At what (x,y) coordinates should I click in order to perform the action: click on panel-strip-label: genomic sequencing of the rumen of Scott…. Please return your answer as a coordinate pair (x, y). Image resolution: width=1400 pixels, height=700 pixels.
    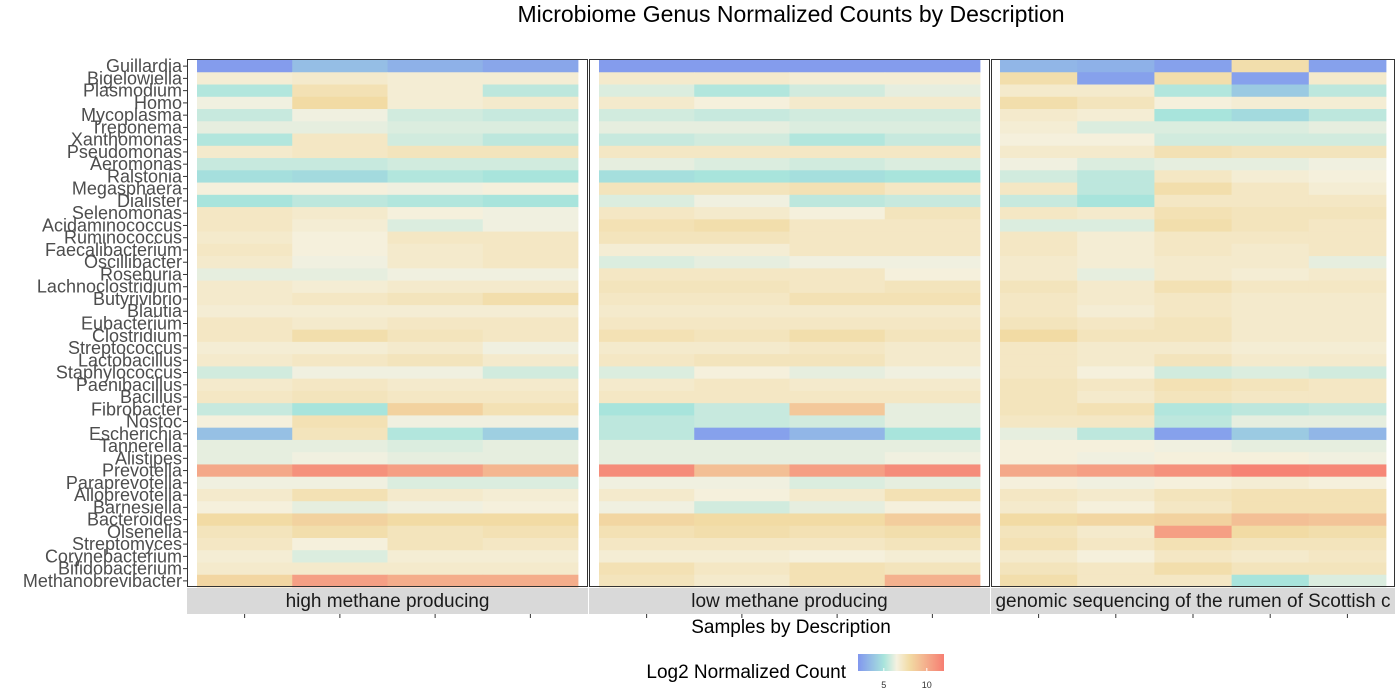
    Looking at the image, I should click on (1192, 601).